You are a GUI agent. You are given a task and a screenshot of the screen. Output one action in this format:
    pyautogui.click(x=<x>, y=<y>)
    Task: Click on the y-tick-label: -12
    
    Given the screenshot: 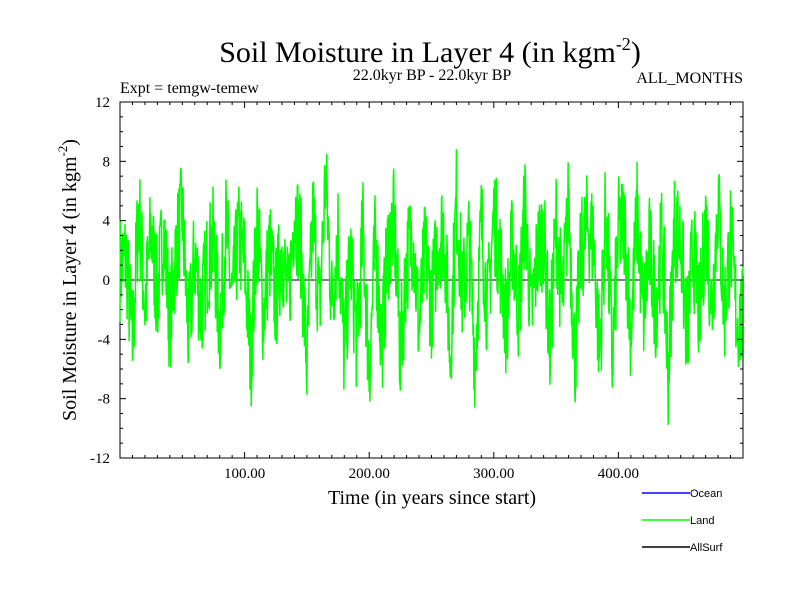 What is the action you would take?
    pyautogui.click(x=100, y=459)
    